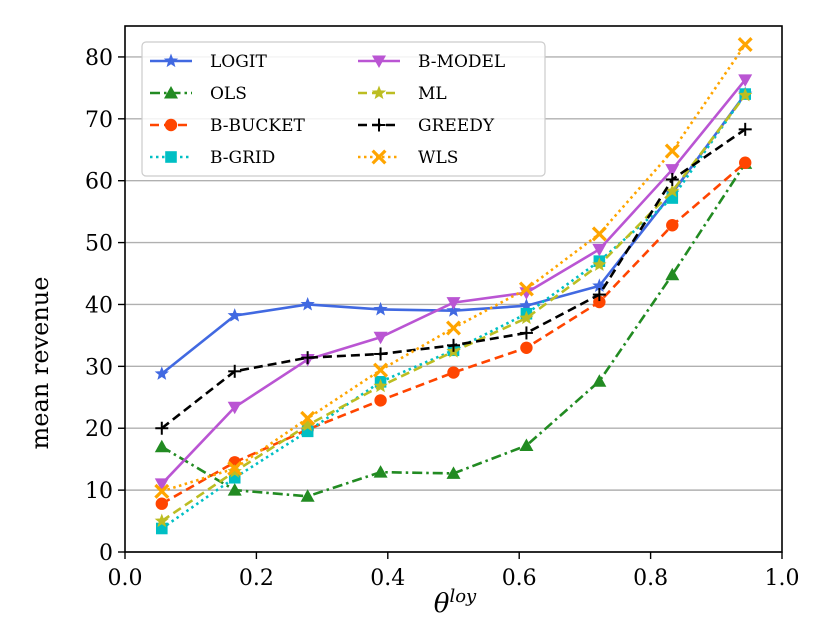 Image resolution: width=830 pixels, height=623 pixels. What do you see at coordinates (99, 429) in the screenshot?
I see `y-tick-label: 20` at bounding box center [99, 429].